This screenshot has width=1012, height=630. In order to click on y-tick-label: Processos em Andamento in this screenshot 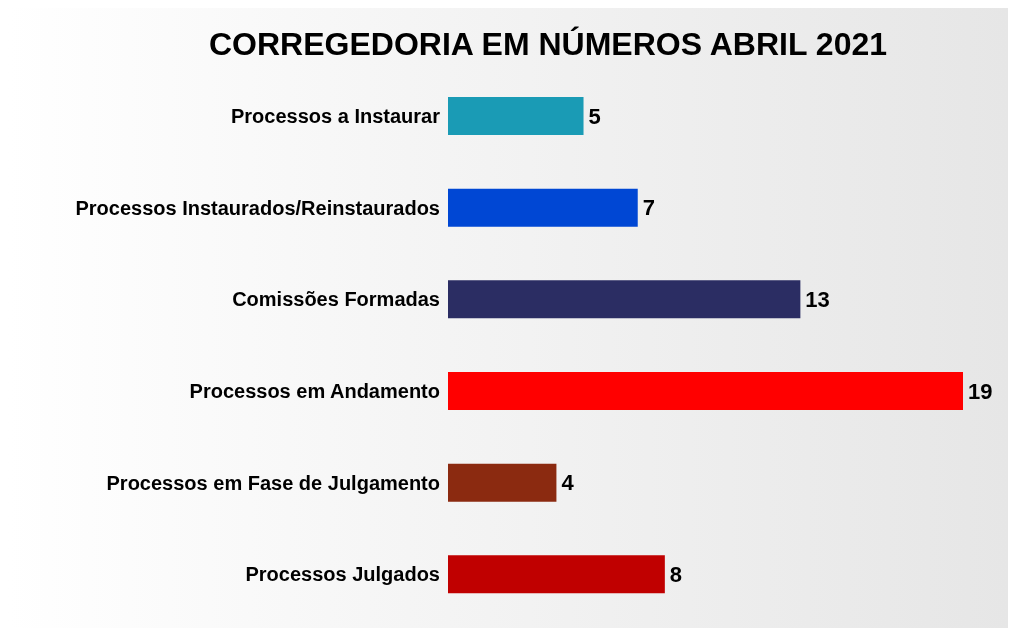, I will do `click(314, 390)`.